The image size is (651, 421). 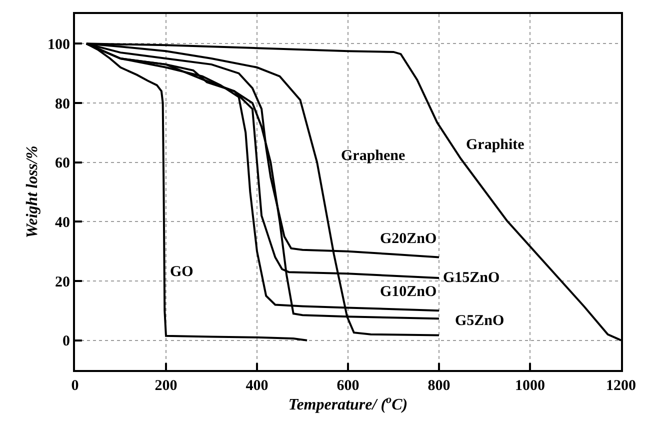 I want to click on x-tick-label: 200, so click(x=166, y=386).